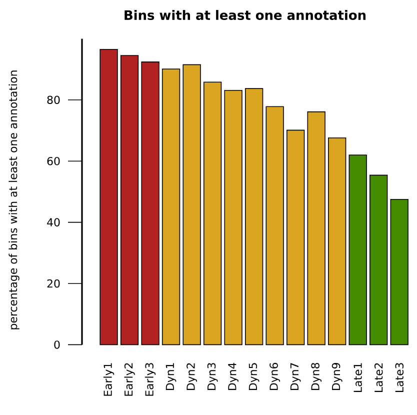  I want to click on y-tick-label: 0, so click(57, 344).